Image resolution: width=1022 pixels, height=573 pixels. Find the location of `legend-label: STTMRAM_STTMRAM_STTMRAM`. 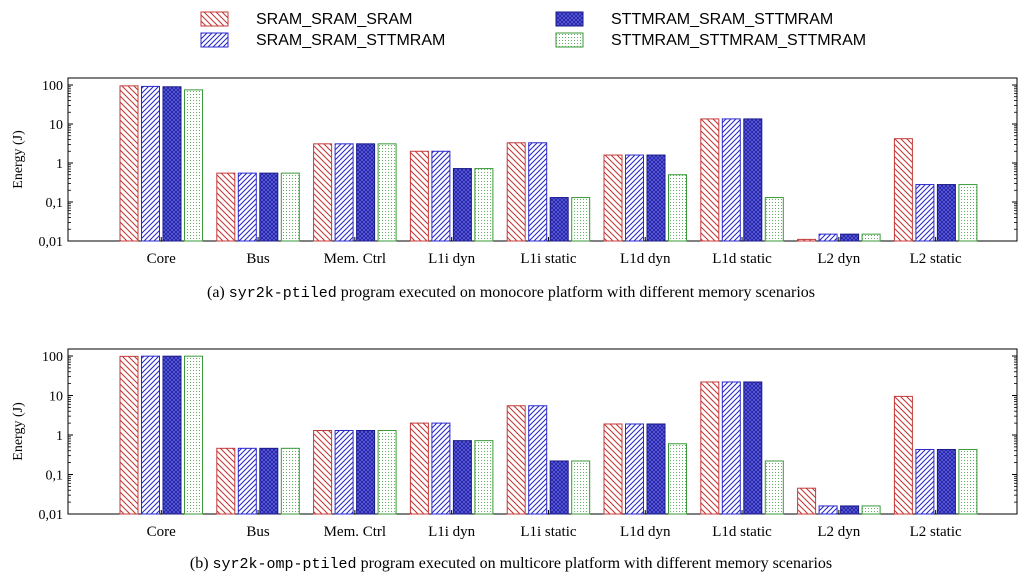

legend-label: STTMRAM_STTMRAM_STTMRAM is located at coordinates (738, 40).